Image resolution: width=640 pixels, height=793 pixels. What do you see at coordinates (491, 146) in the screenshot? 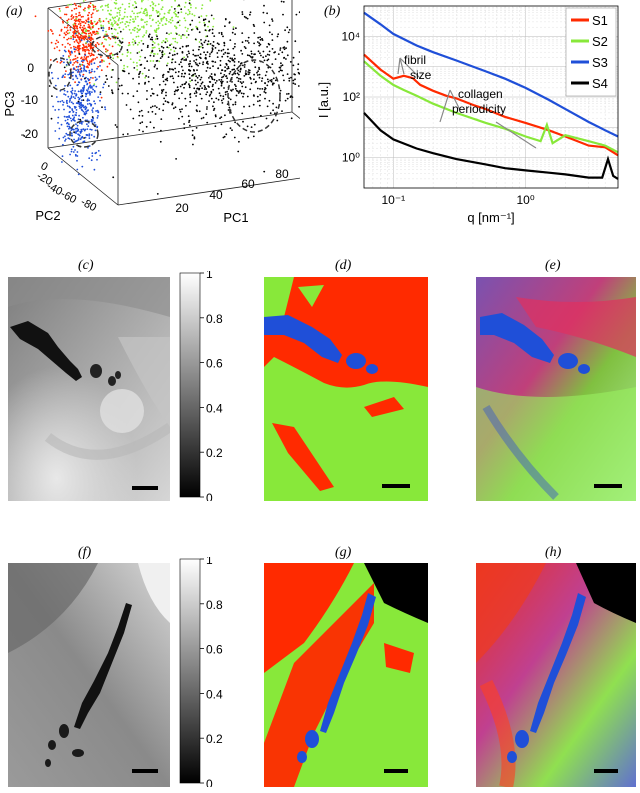
I see `series-line-S4` at bounding box center [491, 146].